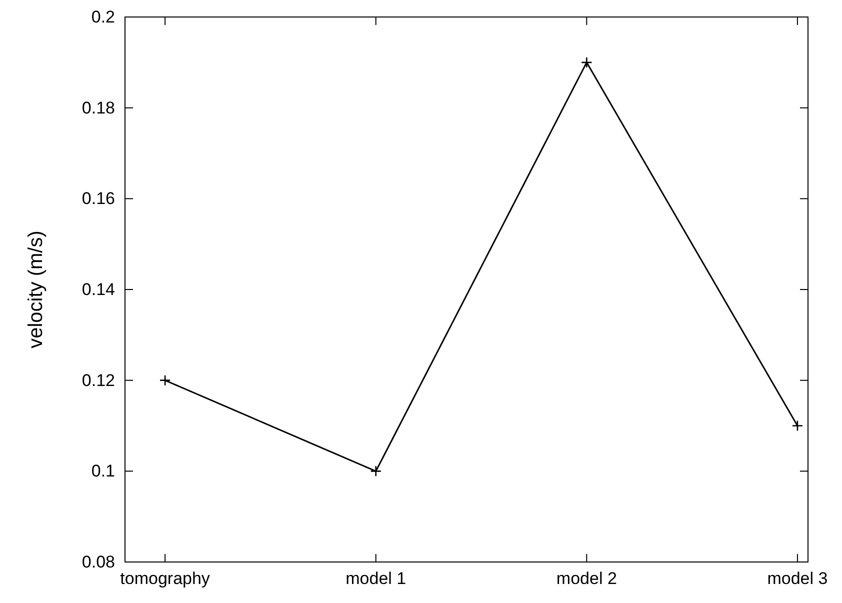 Image resolution: width=842 pixels, height=603 pixels. I want to click on x-tick-label: tomography, so click(165, 578).